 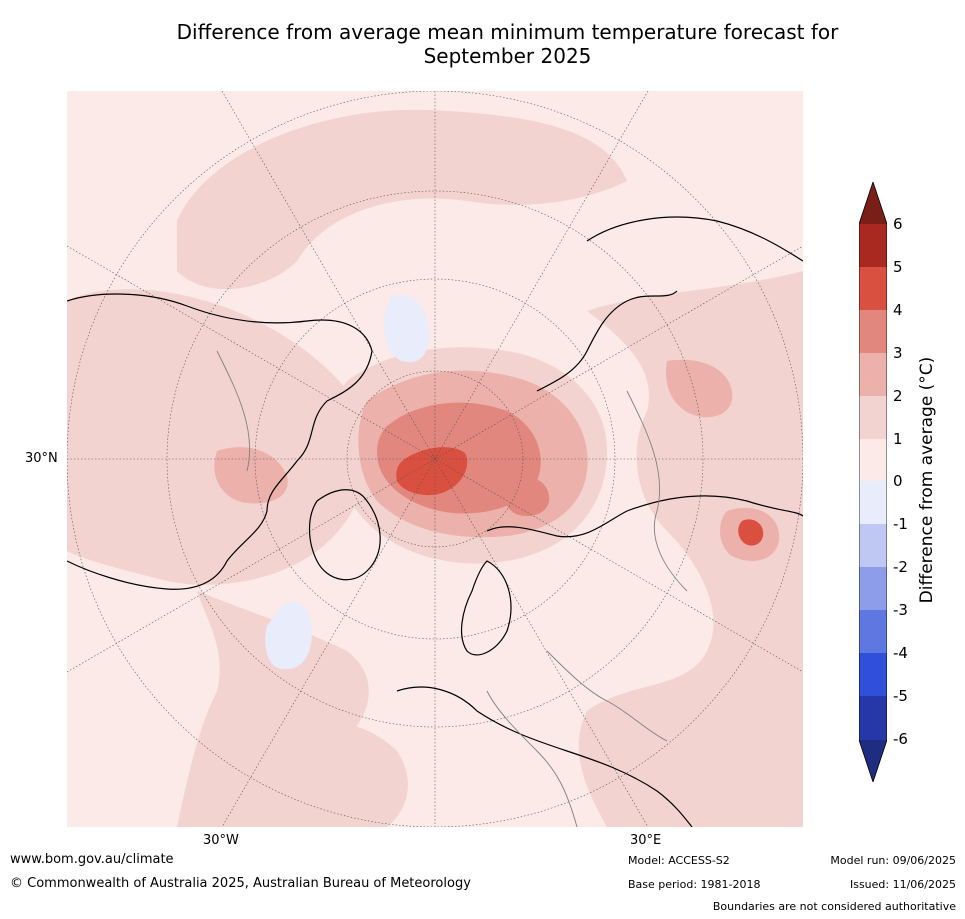 What do you see at coordinates (607, 341) in the screenshot?
I see `coast-siberia-north` at bounding box center [607, 341].